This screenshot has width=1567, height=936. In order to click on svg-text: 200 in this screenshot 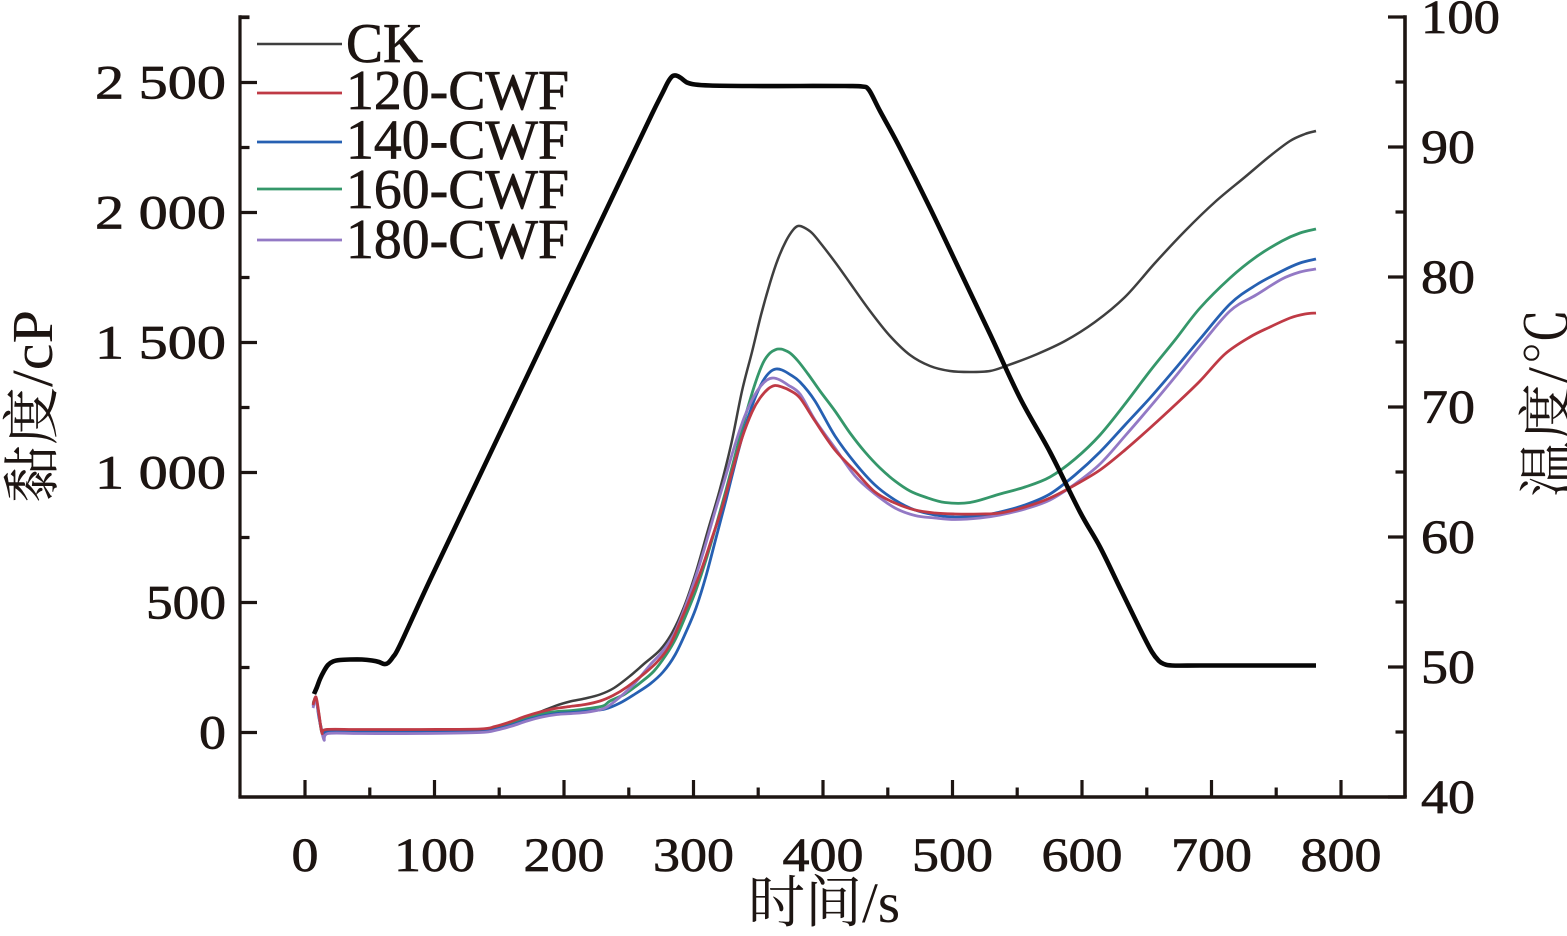, I will do `click(564, 855)`.